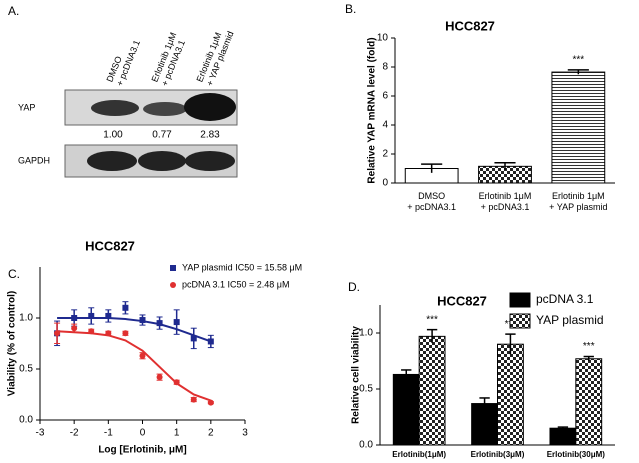 The width and height of the screenshot is (639, 463). What do you see at coordinates (124, 61) in the screenshot?
I see `lane-label: DMSO+ pcDNA3.1` at bounding box center [124, 61].